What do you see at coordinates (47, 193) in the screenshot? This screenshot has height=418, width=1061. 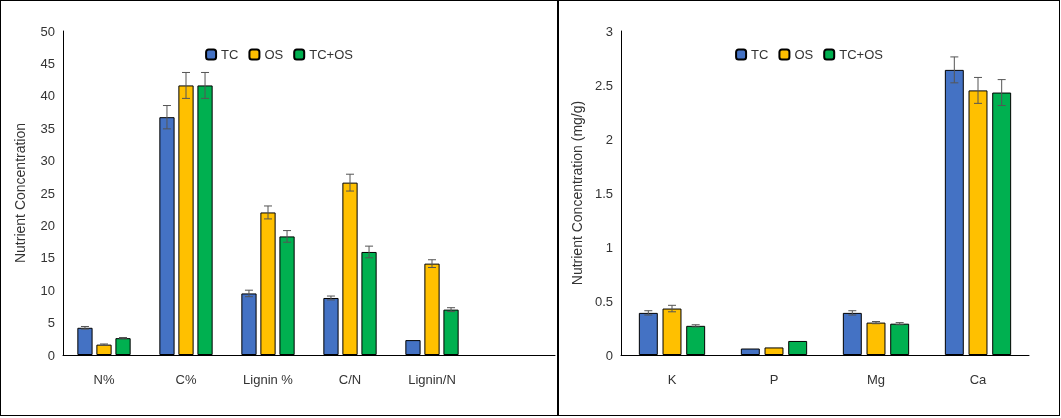 I see `y-tick-label: 25` at bounding box center [47, 193].